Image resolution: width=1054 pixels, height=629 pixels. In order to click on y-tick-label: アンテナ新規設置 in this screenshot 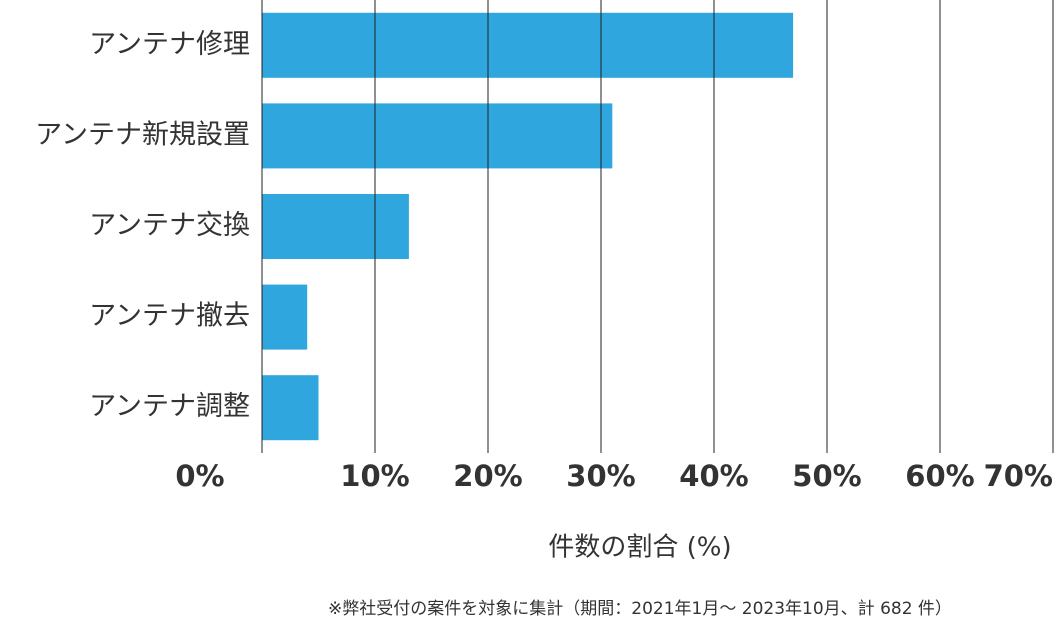, I will do `click(142, 134)`.